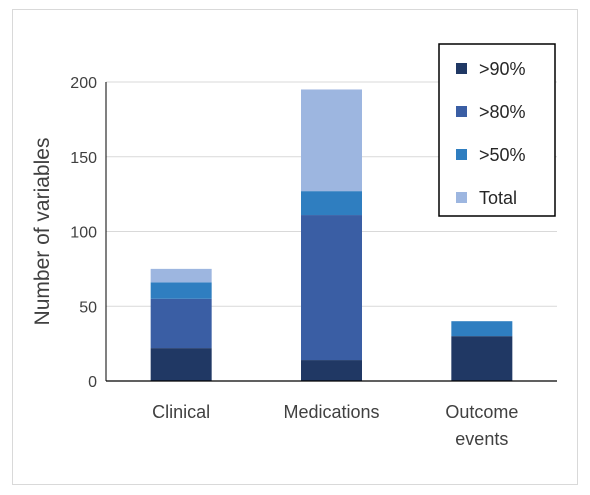 The image size is (590, 495). What do you see at coordinates (88, 307) in the screenshot?
I see `y-tick-label: 50` at bounding box center [88, 307].